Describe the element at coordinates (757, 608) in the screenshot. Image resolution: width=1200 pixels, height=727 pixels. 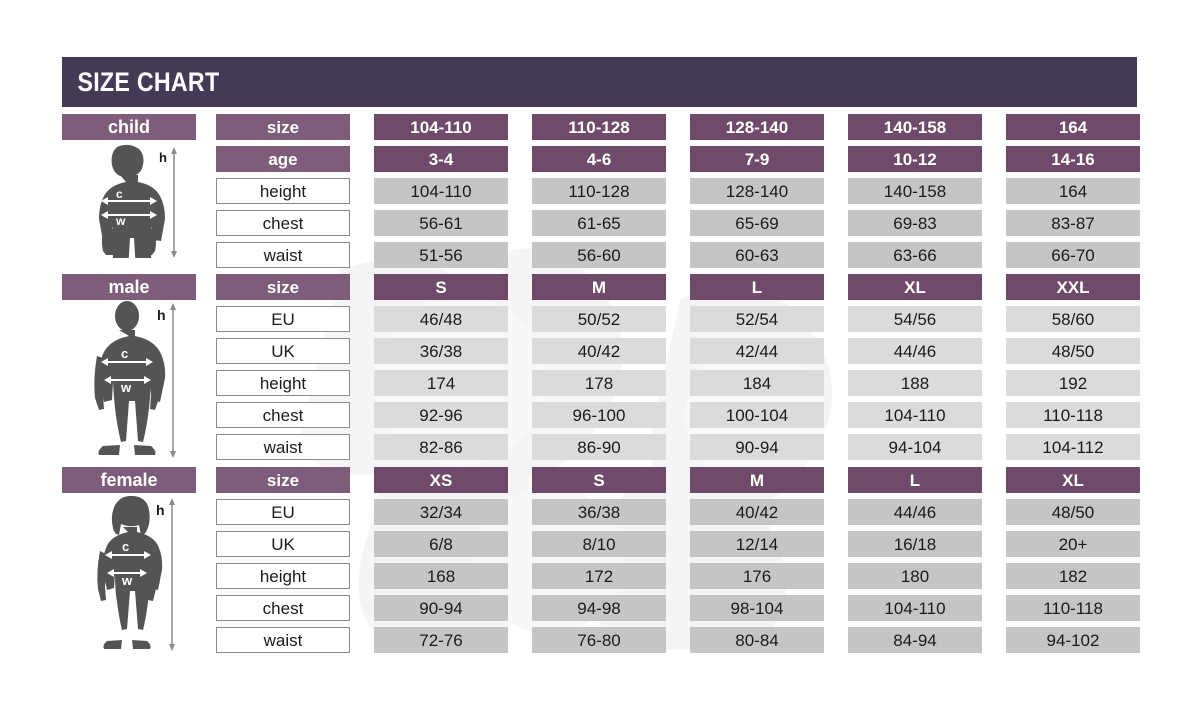
I see `data-cell: 98-104` at that location.